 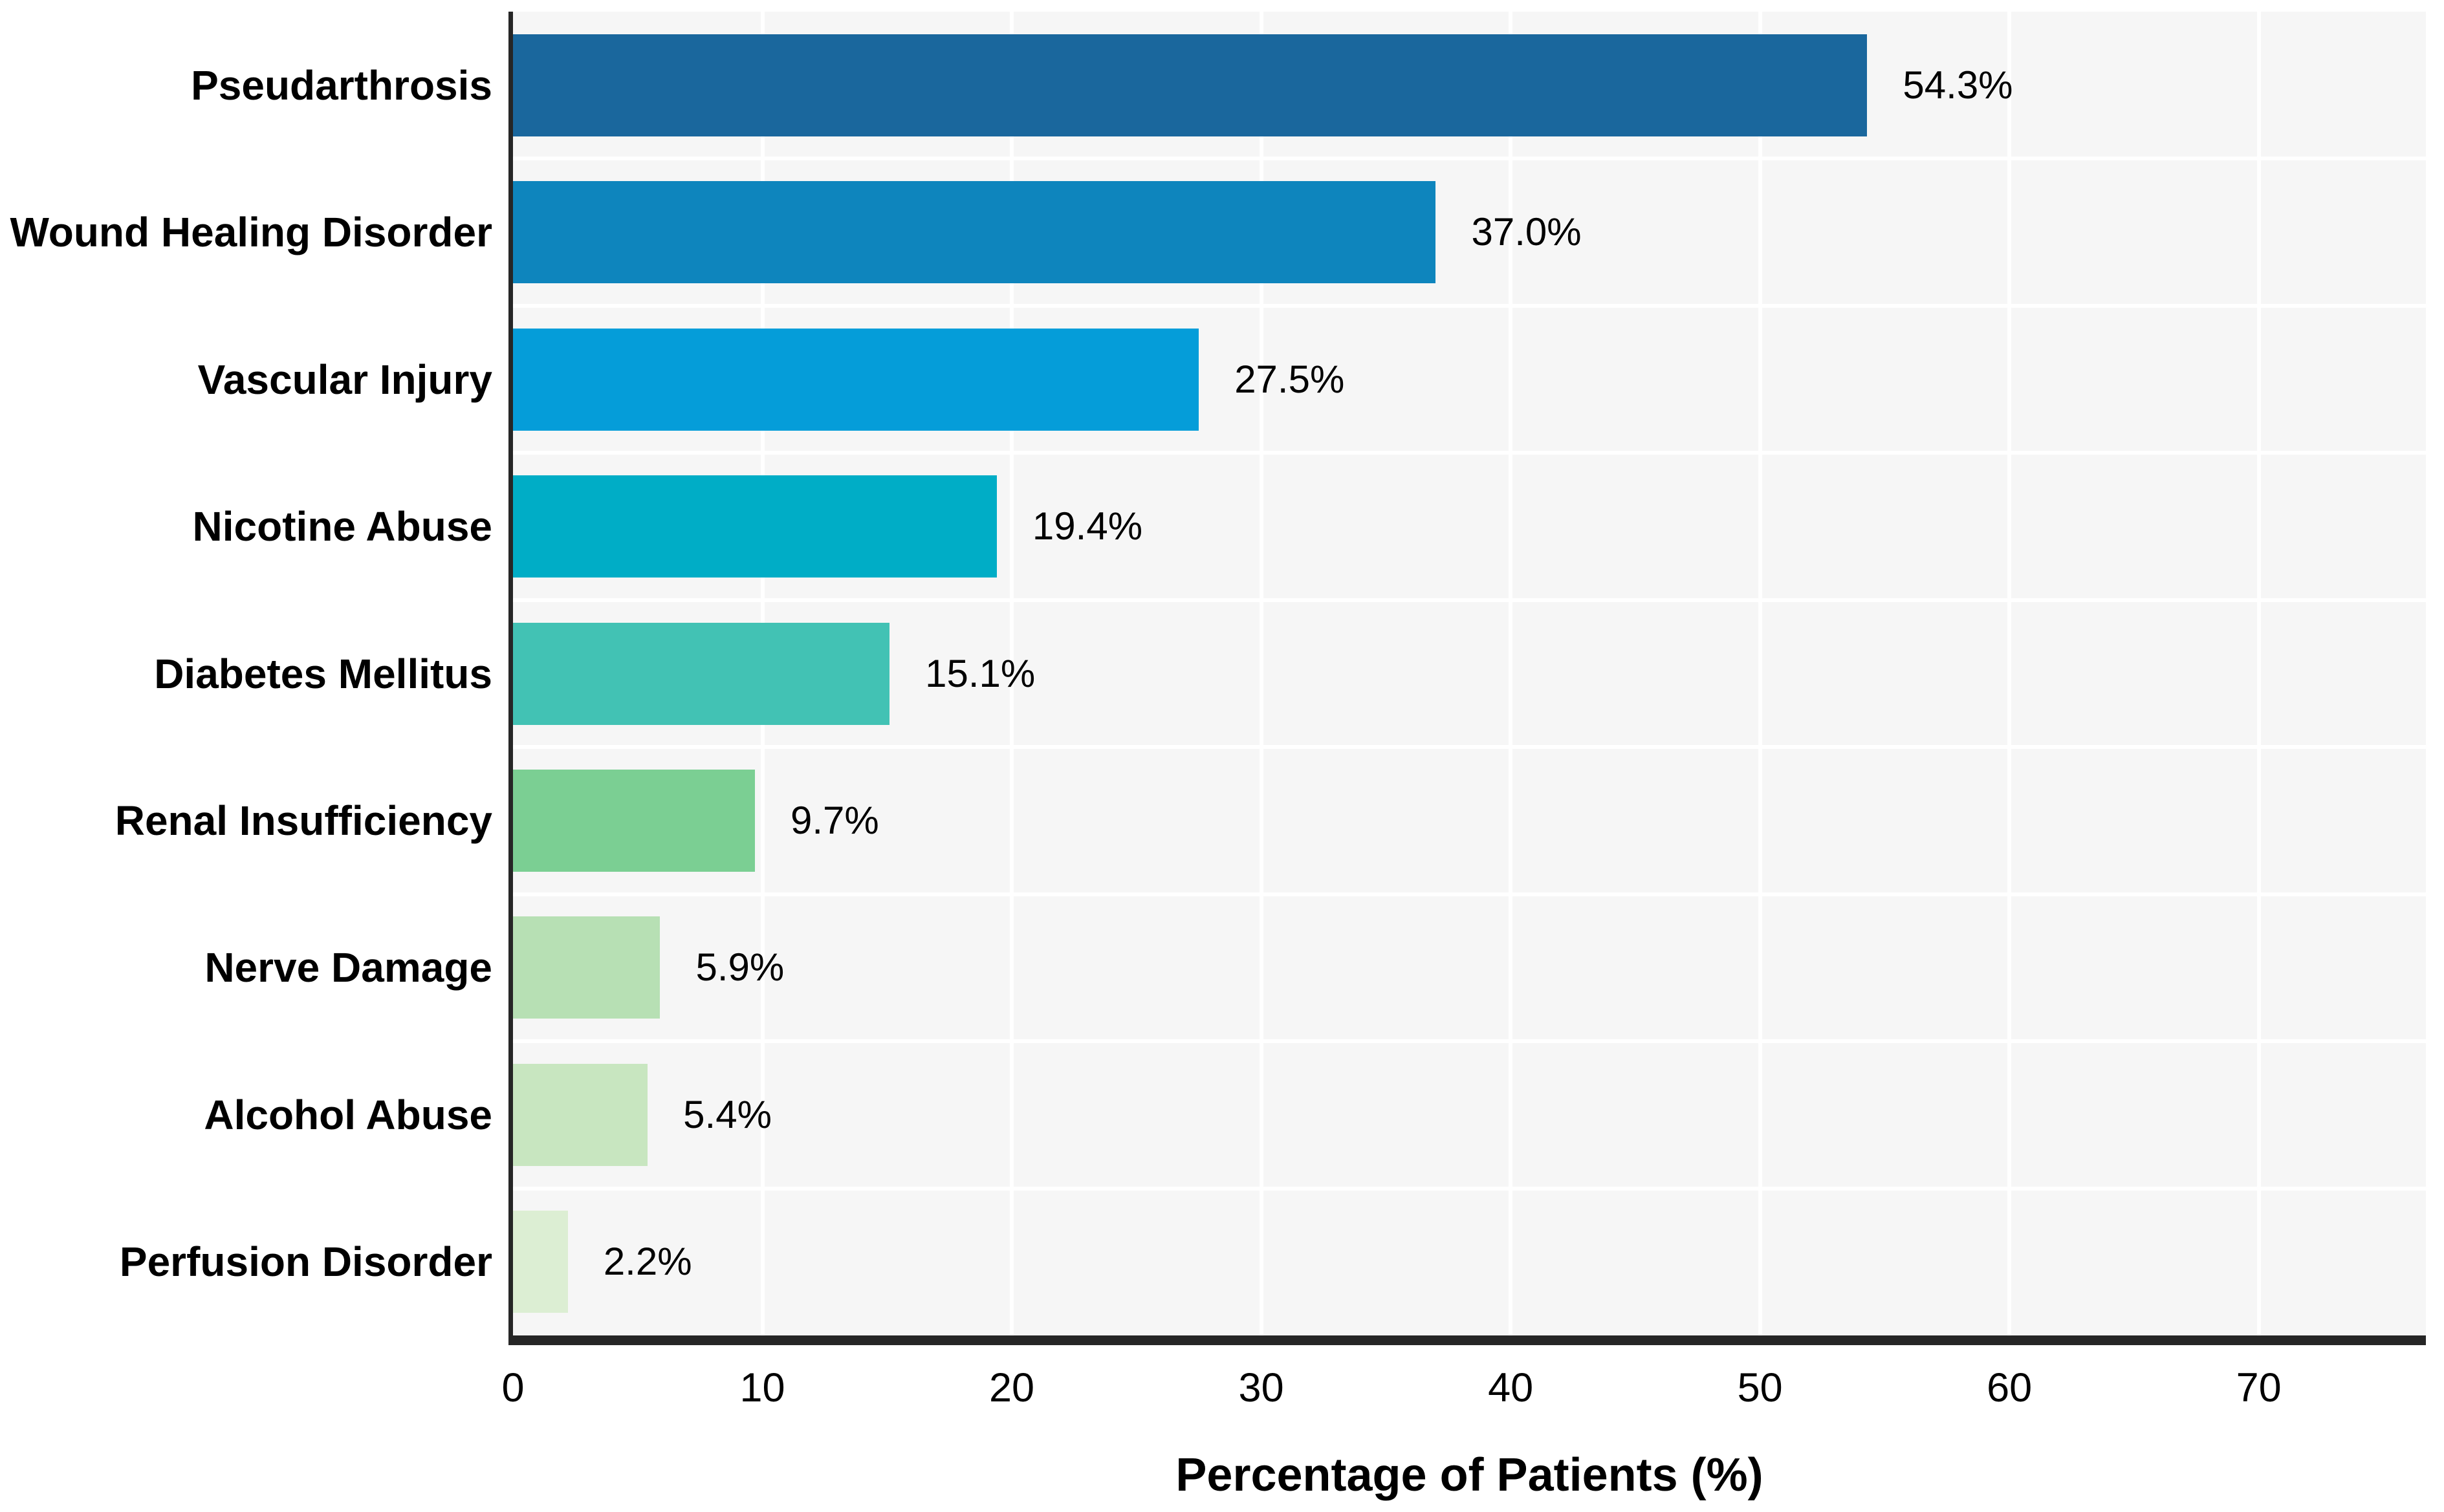 What do you see at coordinates (1289, 379) in the screenshot?
I see `value-label-vascular-injury: 27.5%` at bounding box center [1289, 379].